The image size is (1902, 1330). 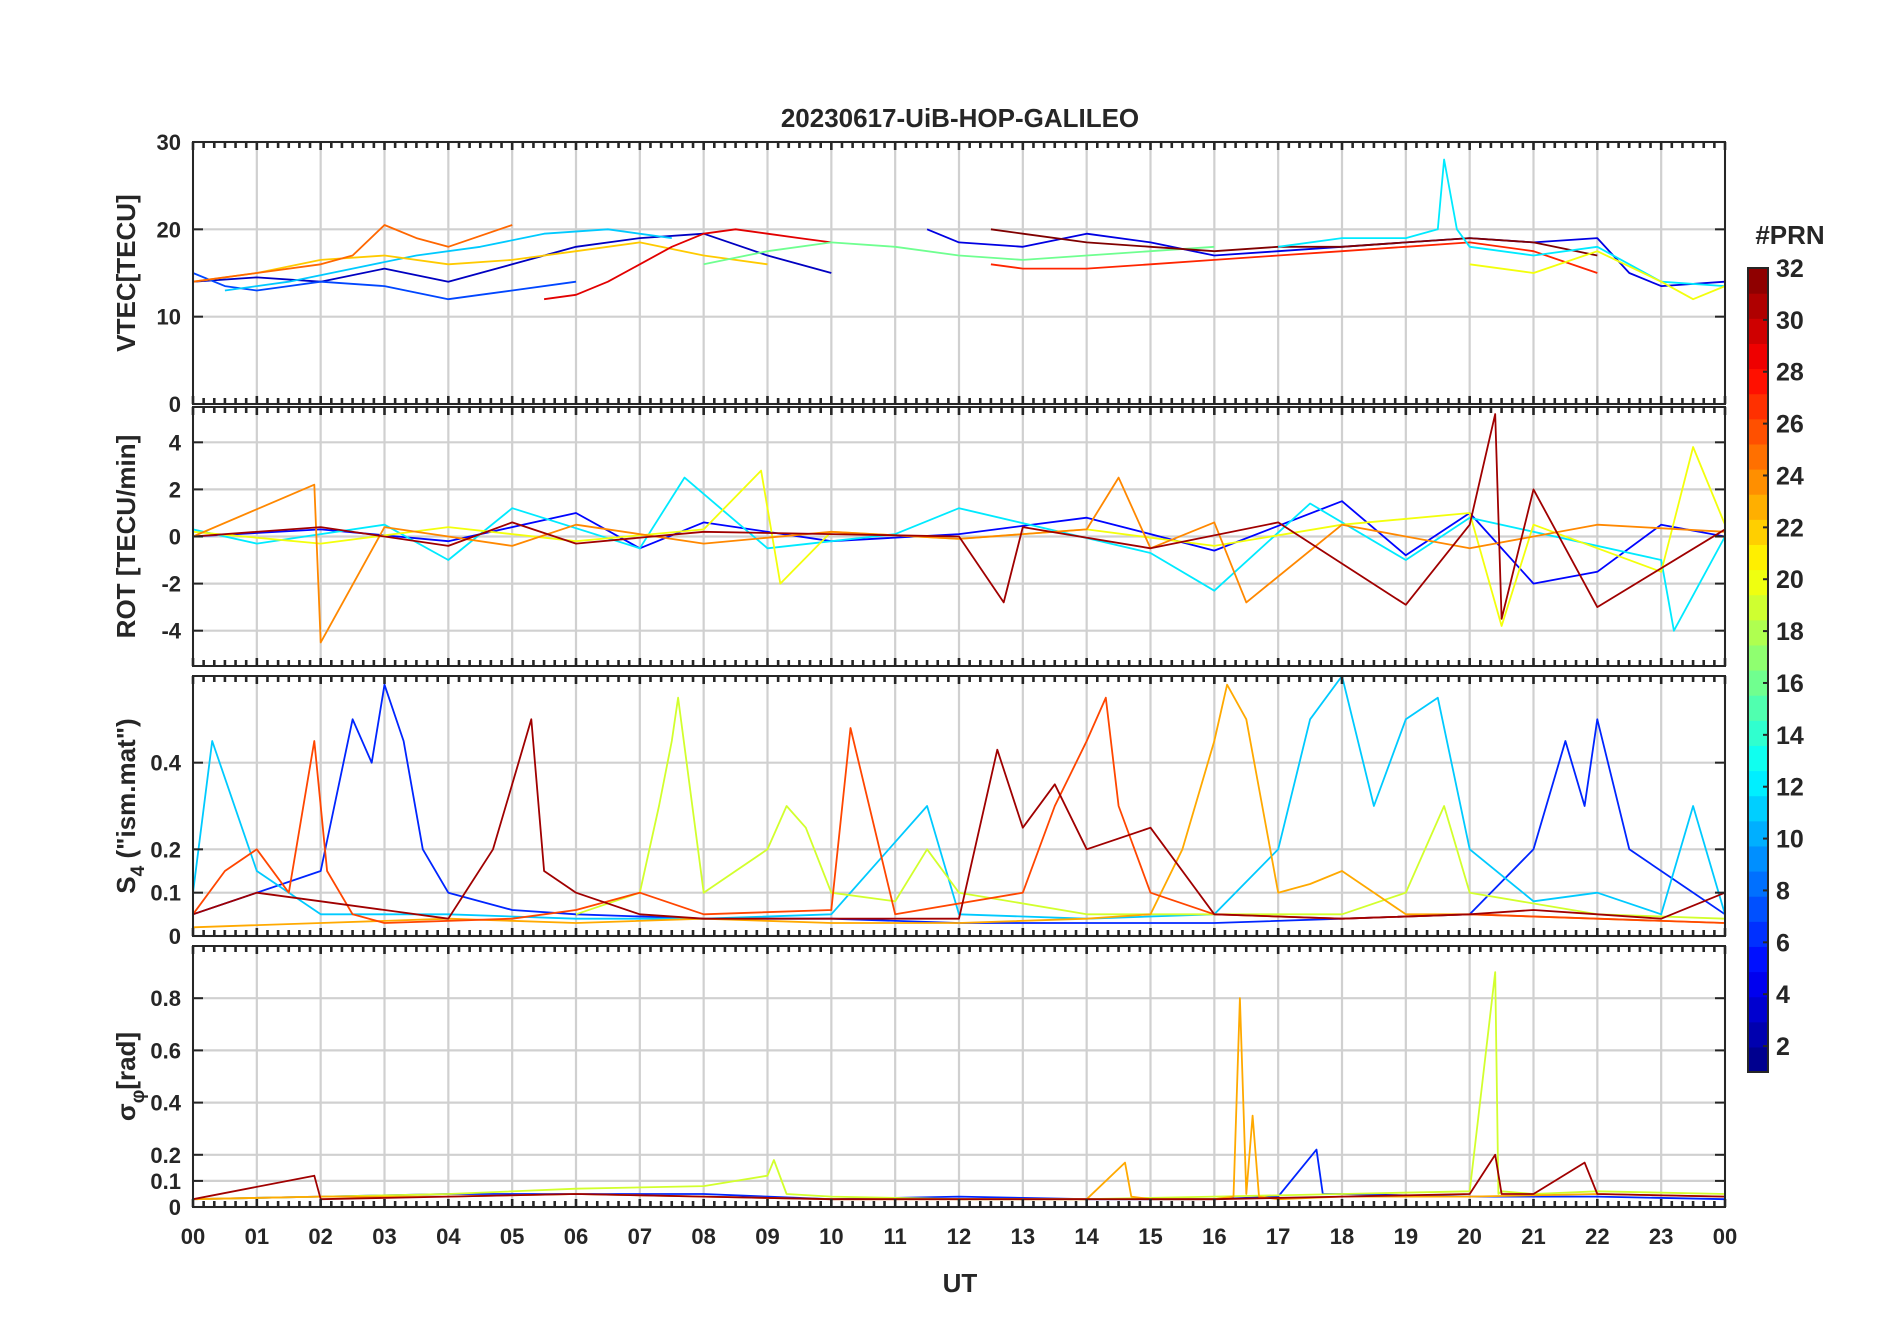 I want to click on y-tick-label: 2, so click(x=175, y=489).